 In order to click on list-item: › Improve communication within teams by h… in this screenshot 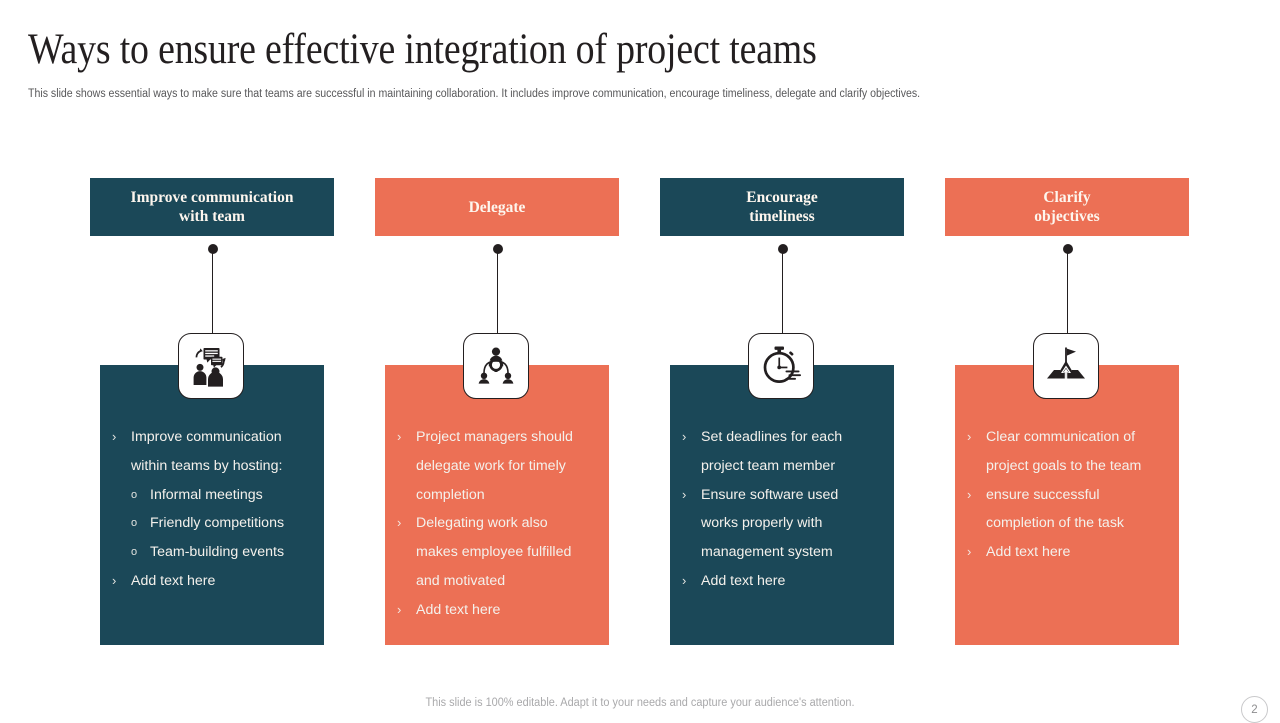, I will do `click(210, 452)`.